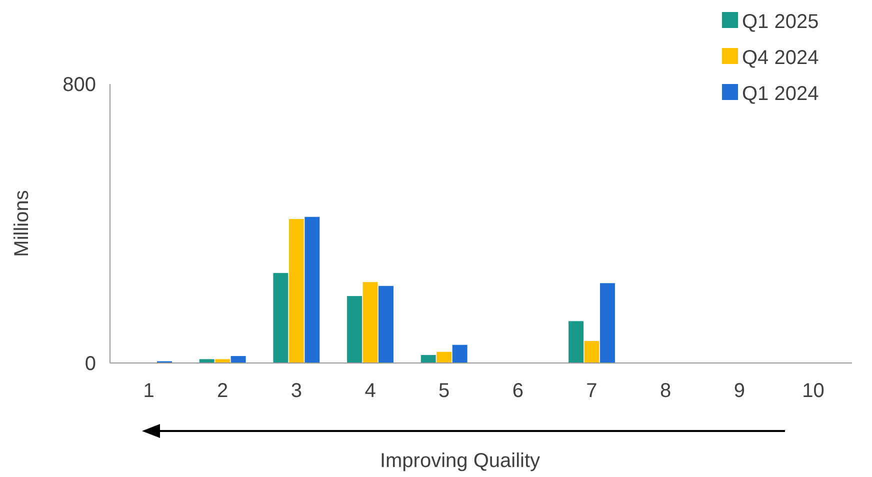 Image resolution: width=872 pixels, height=477 pixels. I want to click on y-axis-title: Millions, so click(22, 223).